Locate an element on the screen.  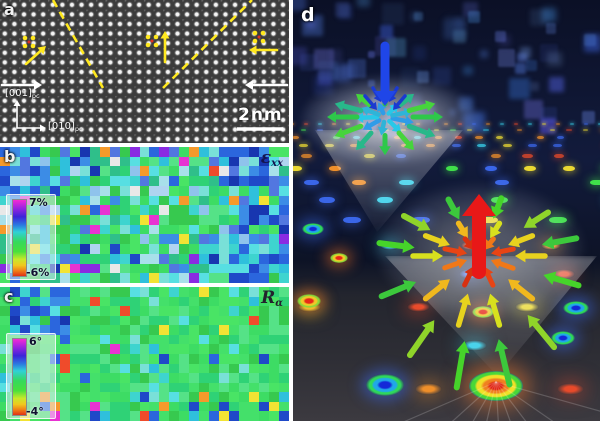
floor-ring-dot is located at coordinates (527, 307).